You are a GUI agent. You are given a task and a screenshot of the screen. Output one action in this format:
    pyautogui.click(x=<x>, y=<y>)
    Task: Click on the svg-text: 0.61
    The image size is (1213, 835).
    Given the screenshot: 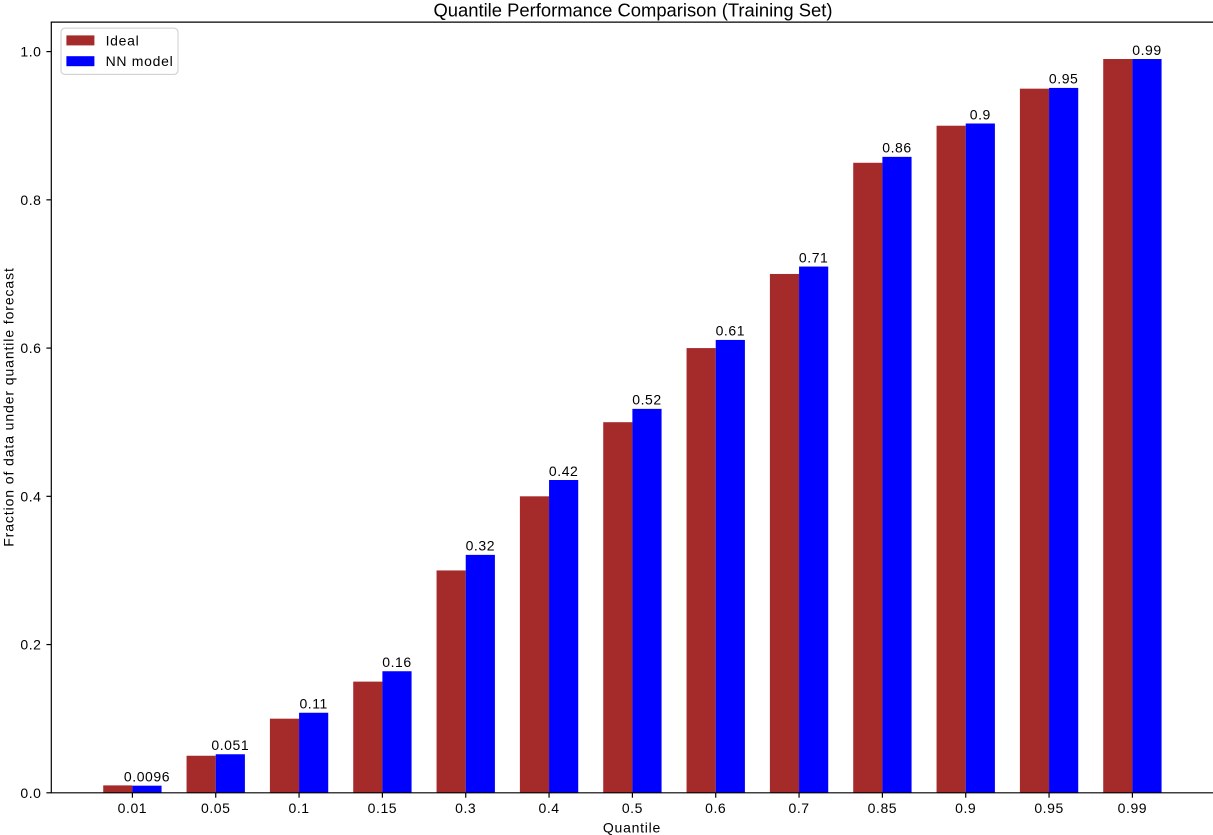 What is the action you would take?
    pyautogui.click(x=730, y=331)
    